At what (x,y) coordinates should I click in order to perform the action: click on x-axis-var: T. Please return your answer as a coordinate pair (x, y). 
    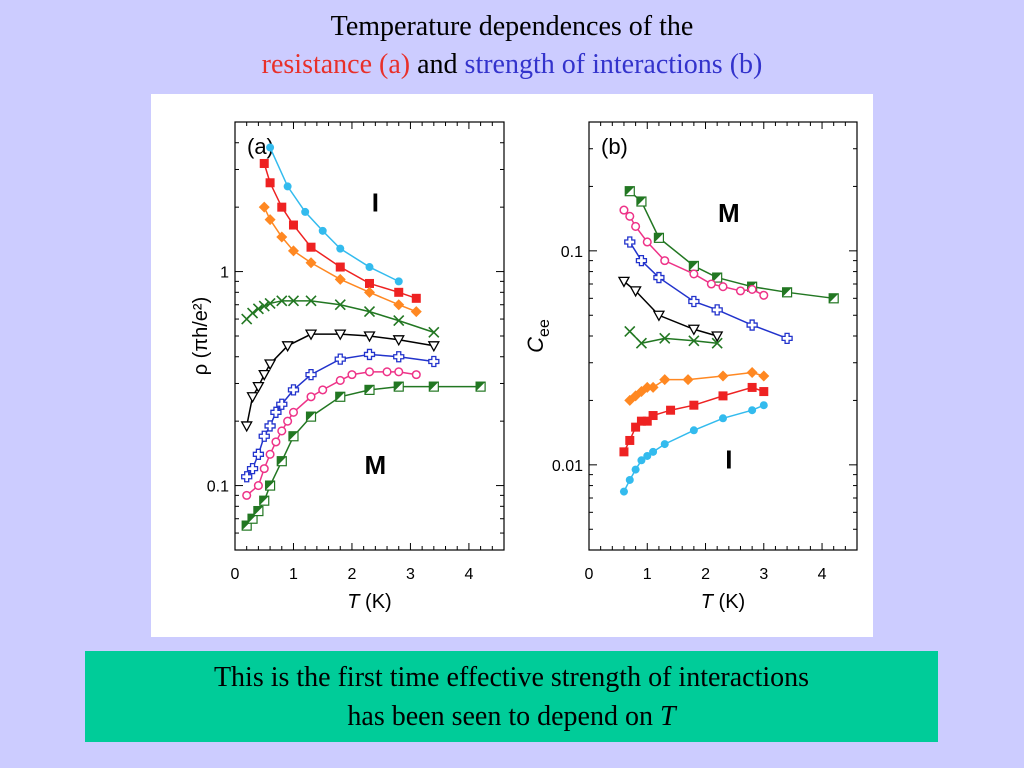
    Looking at the image, I should click on (354, 602).